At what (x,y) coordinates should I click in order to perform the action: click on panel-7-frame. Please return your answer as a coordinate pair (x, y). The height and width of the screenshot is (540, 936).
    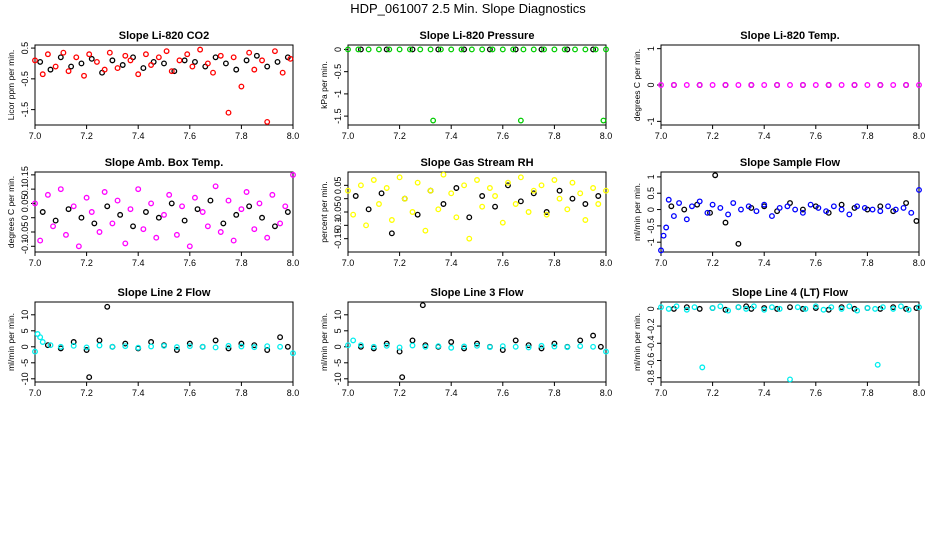
    Looking at the image, I should click on (164, 342).